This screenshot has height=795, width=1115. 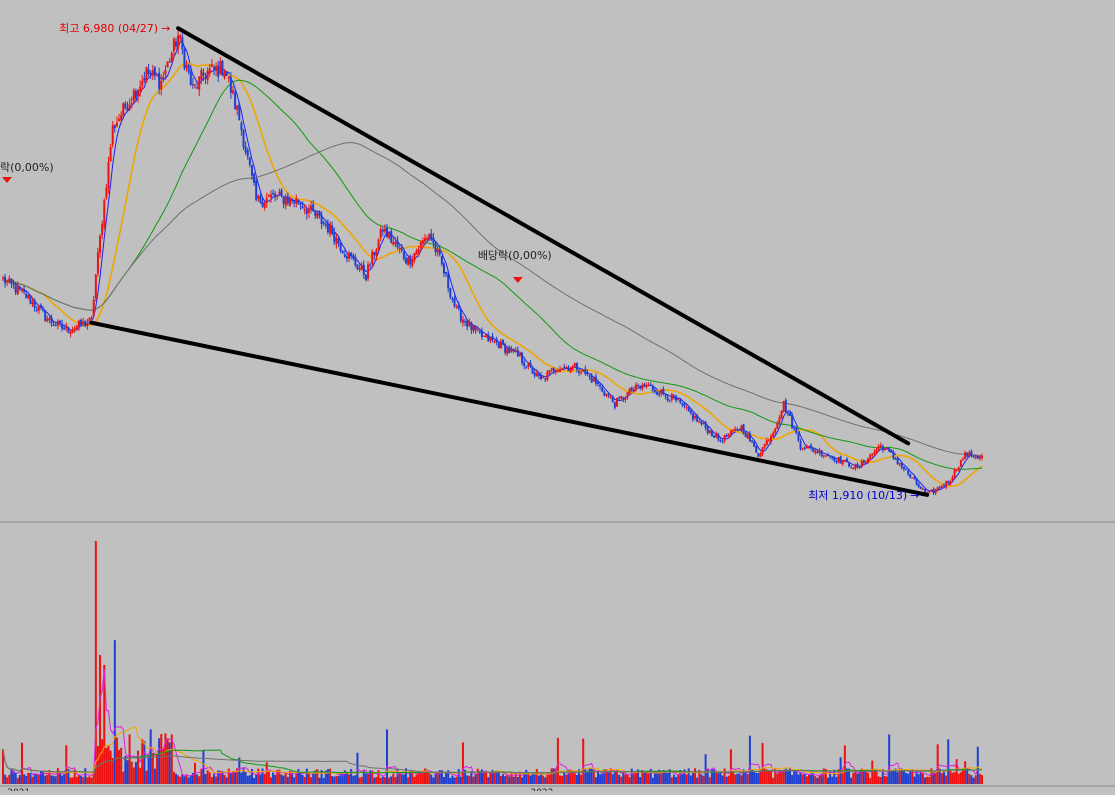 I want to click on low-price-arrow: →, so click(x=914, y=495).